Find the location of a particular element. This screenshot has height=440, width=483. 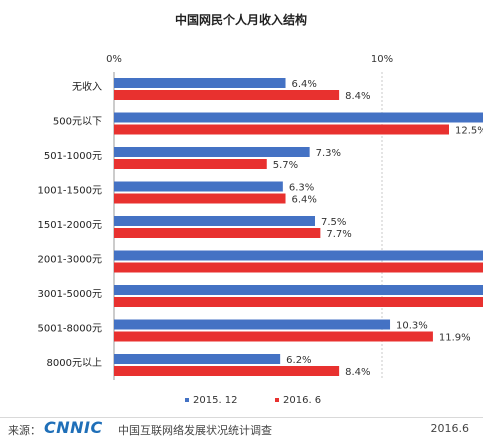

source-date: 2016.6 is located at coordinates (450, 428).